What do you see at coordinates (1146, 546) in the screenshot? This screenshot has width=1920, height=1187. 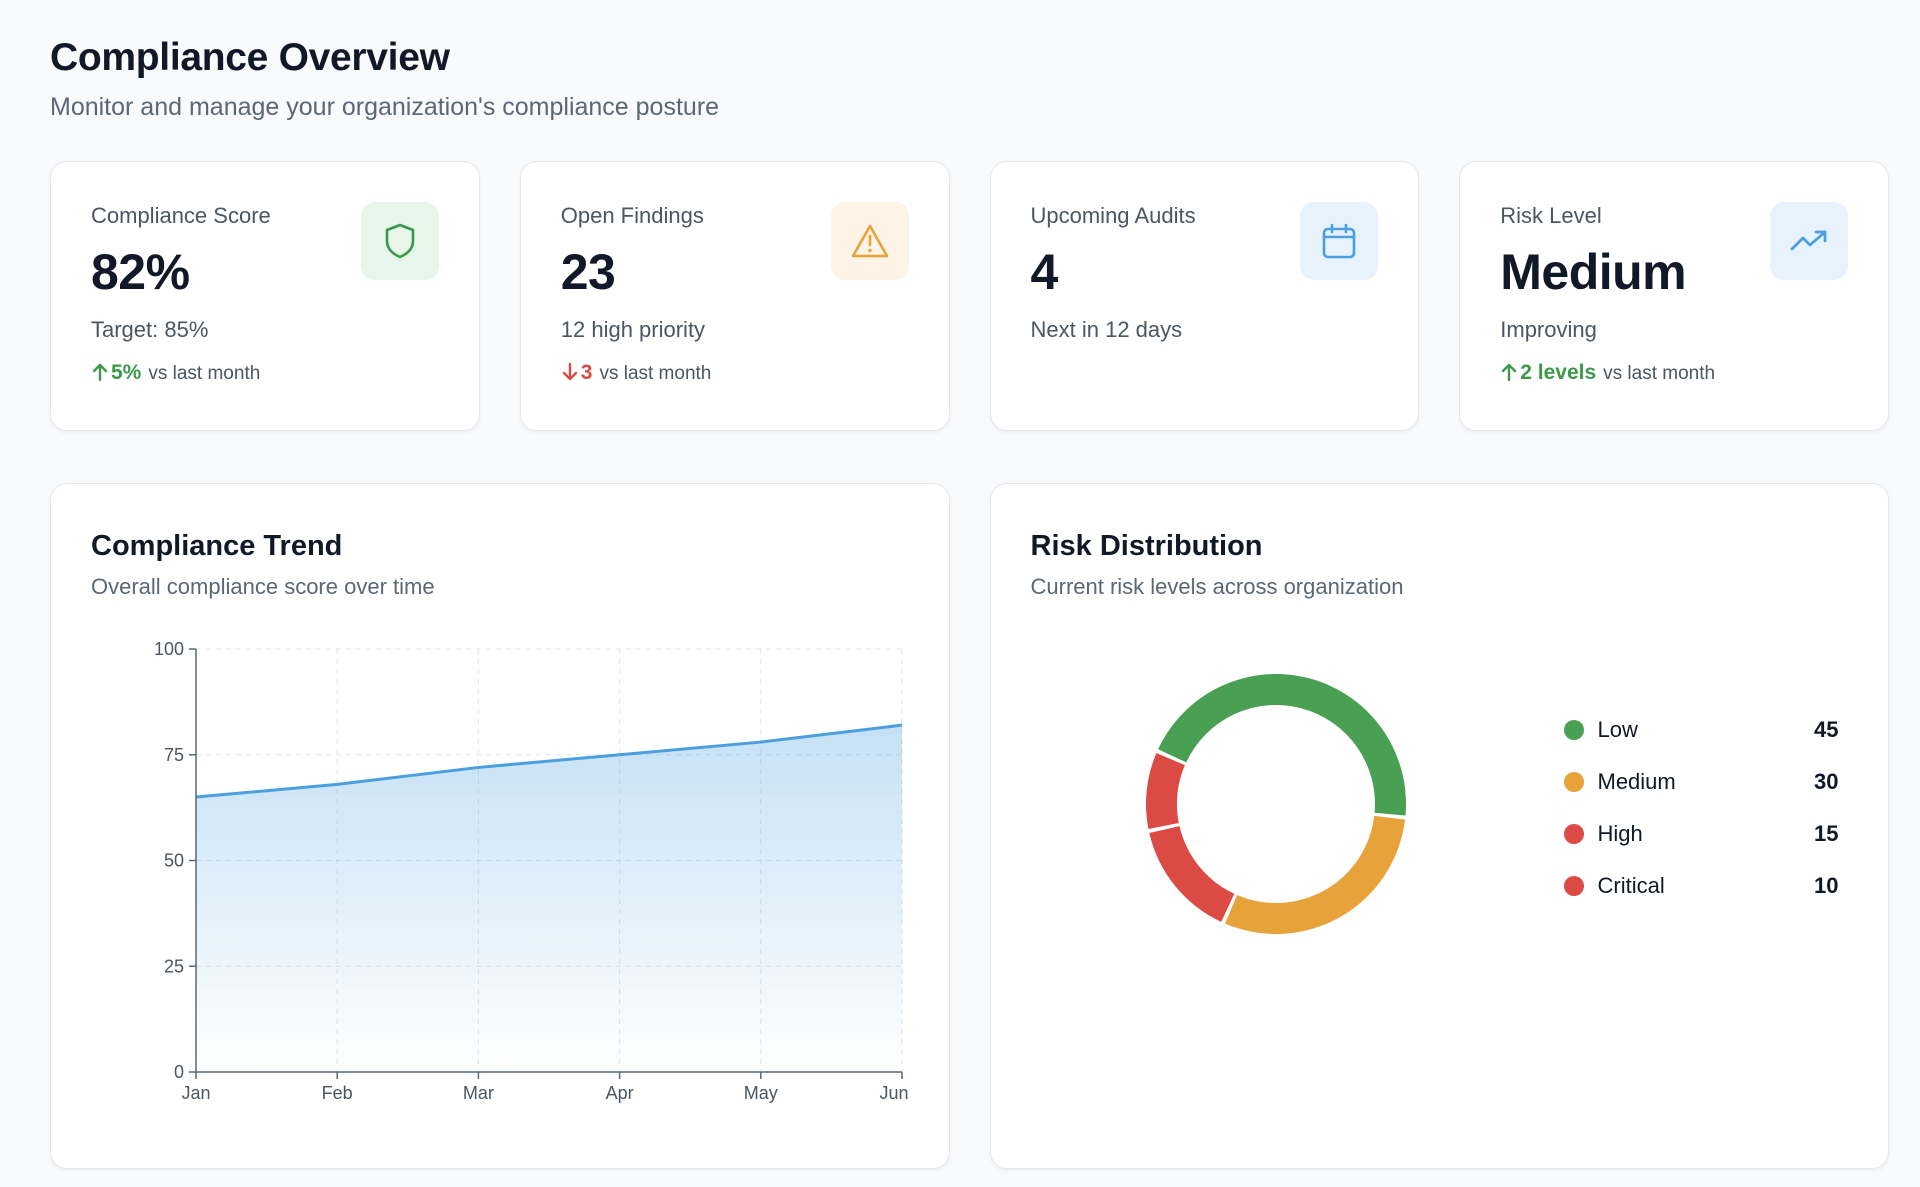 I see `panel-title: Risk Distribution` at bounding box center [1146, 546].